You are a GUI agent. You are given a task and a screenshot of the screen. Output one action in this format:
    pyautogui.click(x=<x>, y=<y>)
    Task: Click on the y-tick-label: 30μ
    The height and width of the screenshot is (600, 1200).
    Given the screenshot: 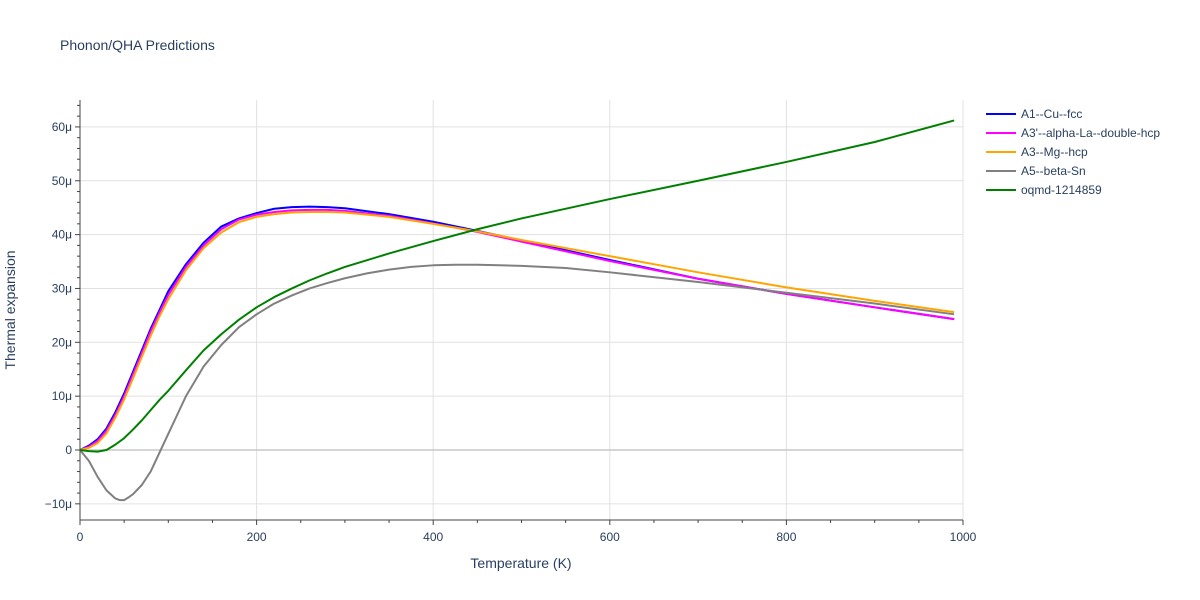 What is the action you would take?
    pyautogui.click(x=62, y=288)
    